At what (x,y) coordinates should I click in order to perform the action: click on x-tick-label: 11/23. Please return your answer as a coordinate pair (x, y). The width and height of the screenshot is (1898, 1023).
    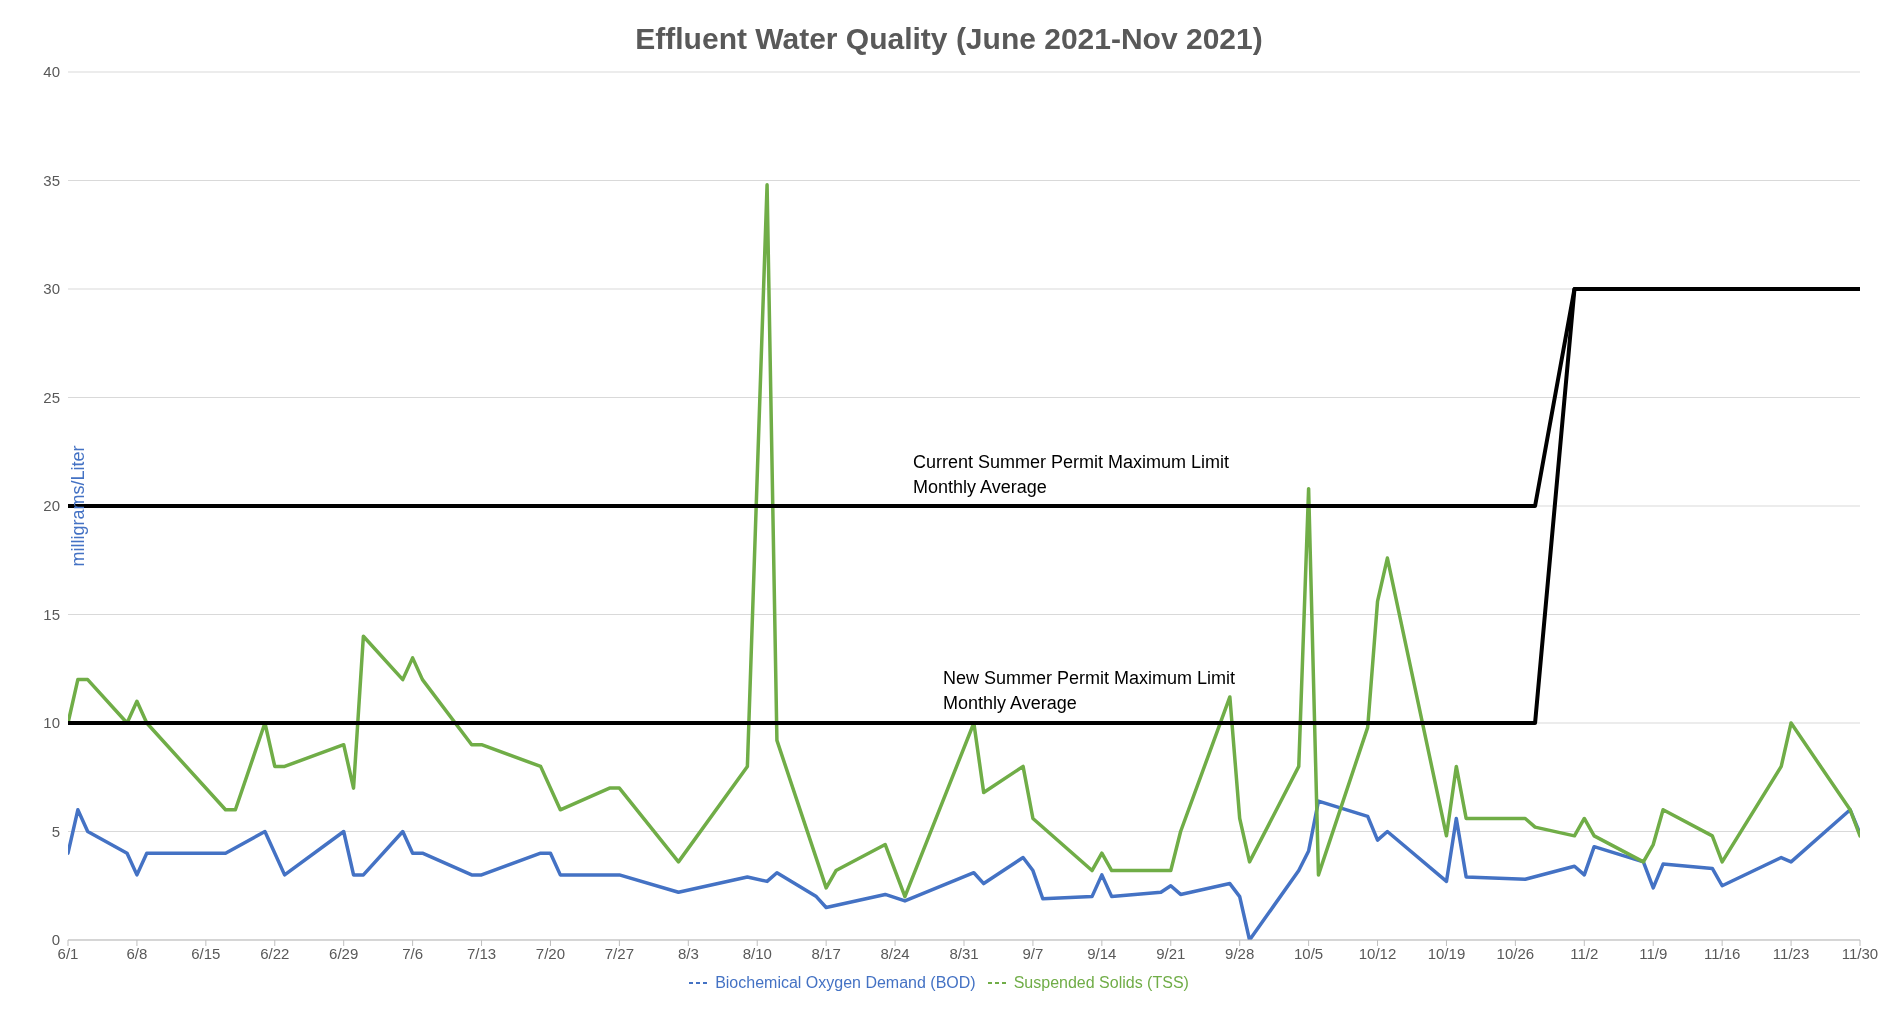
    Looking at the image, I should click on (1791, 953).